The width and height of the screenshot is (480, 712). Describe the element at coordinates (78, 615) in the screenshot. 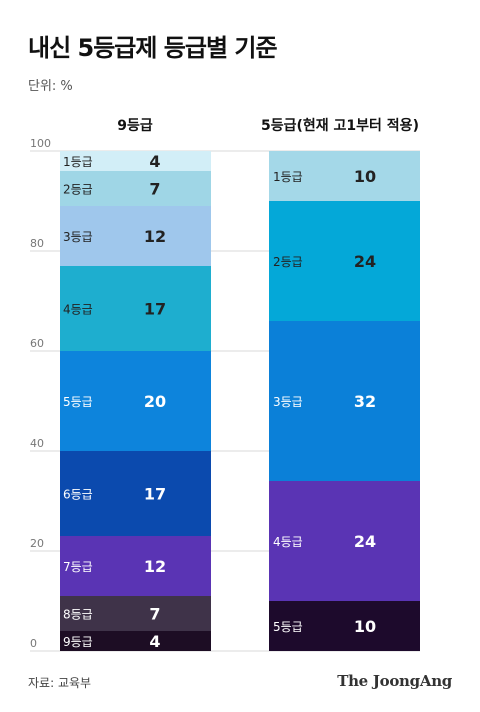

I see `segment-category-label: 8등급` at that location.